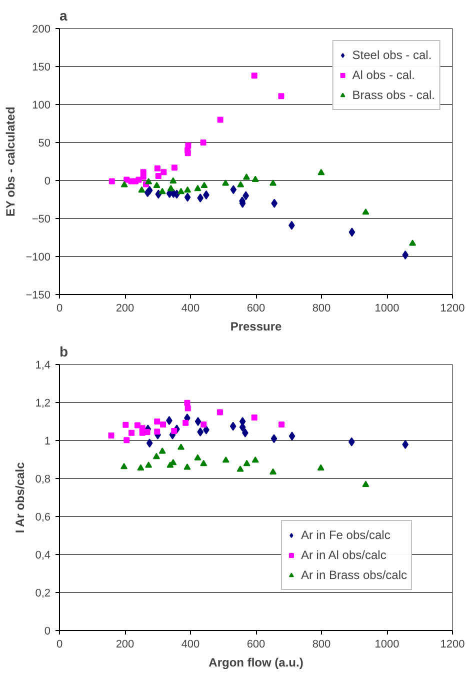 The height and width of the screenshot is (673, 466). What do you see at coordinates (20, 498) in the screenshot?
I see `y-axis-title: I Ar obs/calc` at bounding box center [20, 498].